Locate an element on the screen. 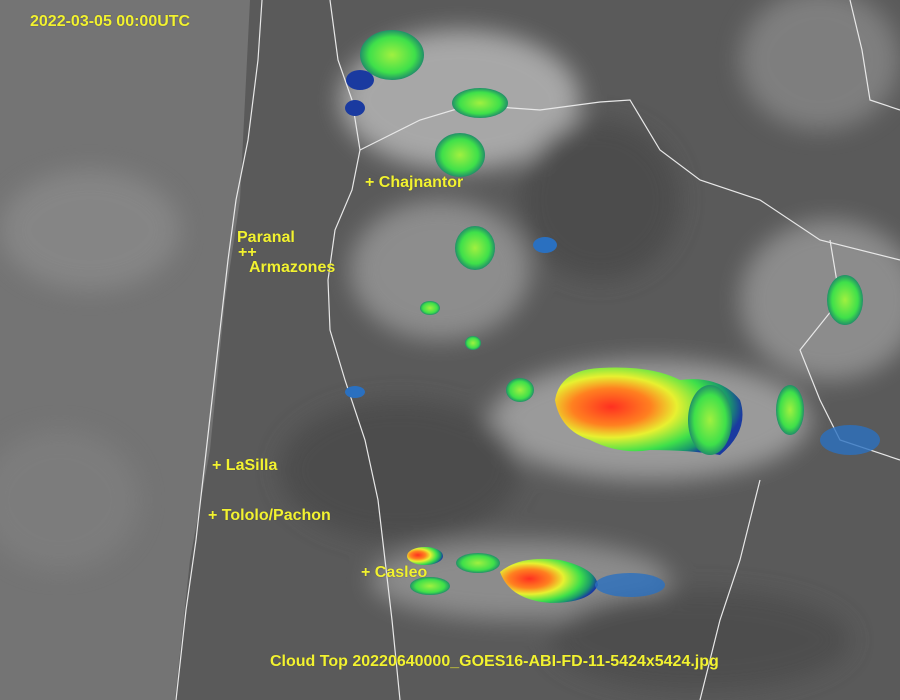 Image resolution: width=900 pixels, height=700 pixels. site-tololo-pachon: + Tololo/Pachon is located at coordinates (269, 515).